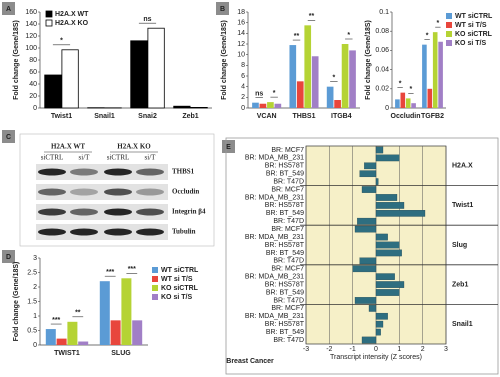 The image size is (500, 377). I want to click on x-tick-label: THBS1, so click(304, 116).